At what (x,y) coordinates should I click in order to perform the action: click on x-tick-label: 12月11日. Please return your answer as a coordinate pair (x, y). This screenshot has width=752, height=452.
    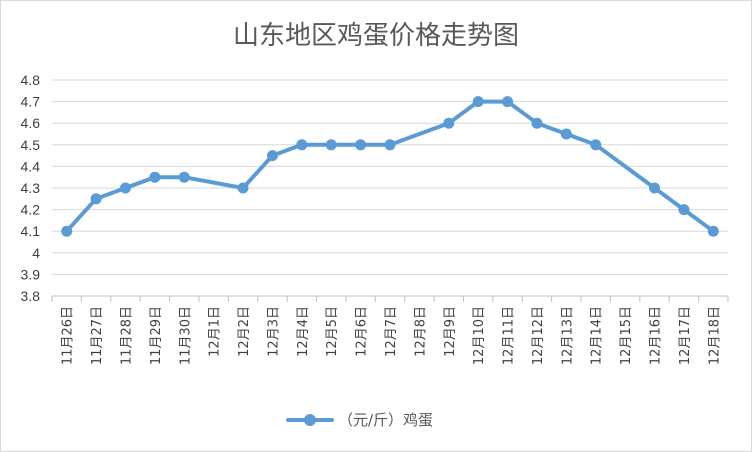
    Looking at the image, I should click on (509, 335).